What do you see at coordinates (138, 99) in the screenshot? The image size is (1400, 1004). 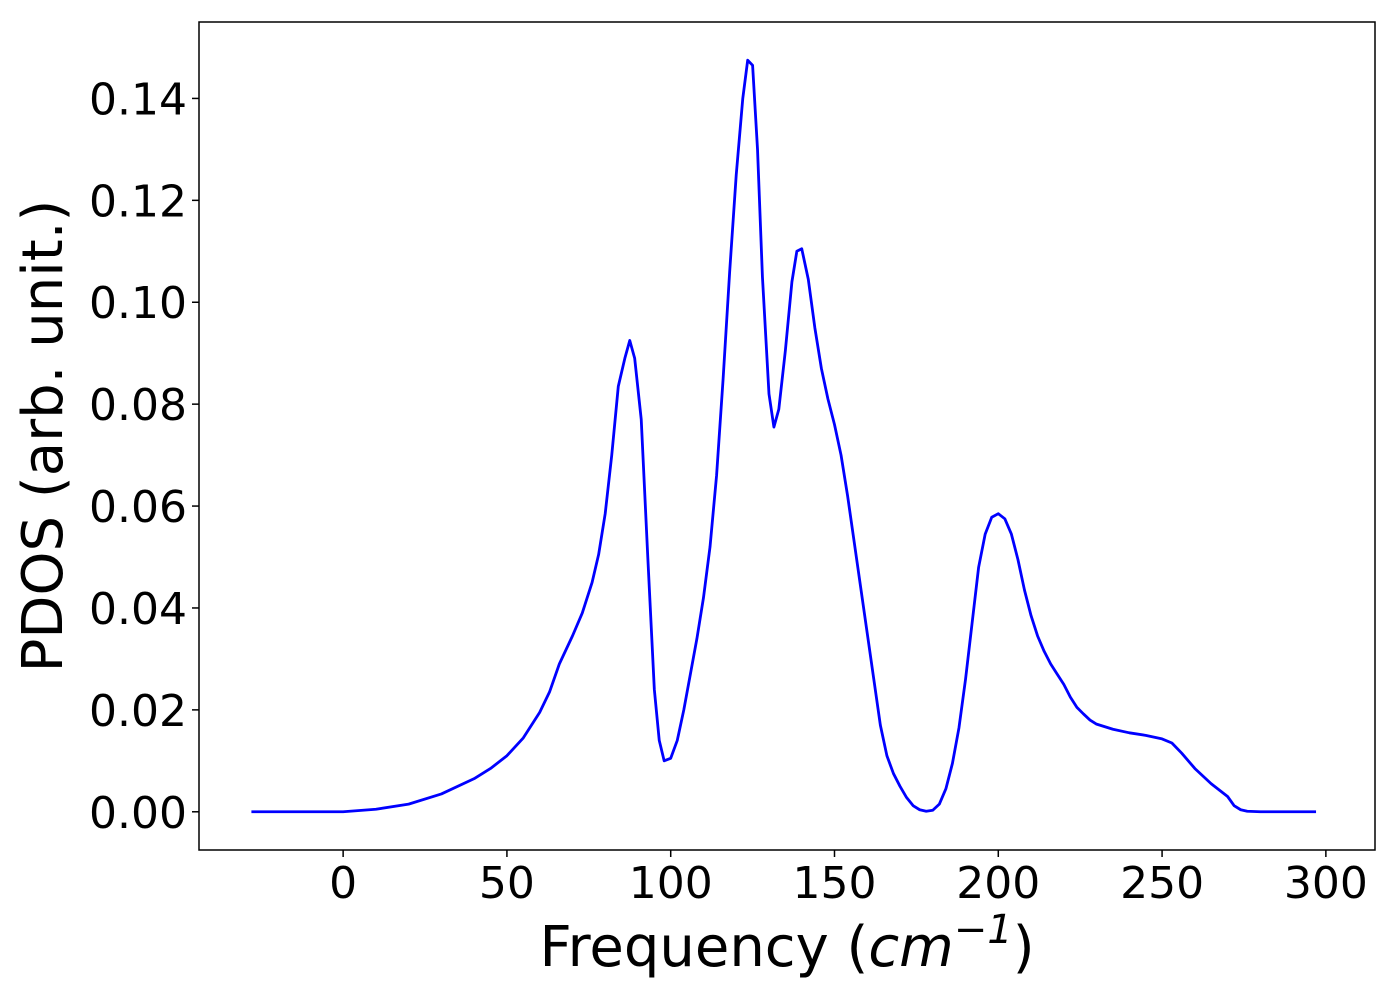 I see `y-tick-label: 0.14` at bounding box center [138, 99].